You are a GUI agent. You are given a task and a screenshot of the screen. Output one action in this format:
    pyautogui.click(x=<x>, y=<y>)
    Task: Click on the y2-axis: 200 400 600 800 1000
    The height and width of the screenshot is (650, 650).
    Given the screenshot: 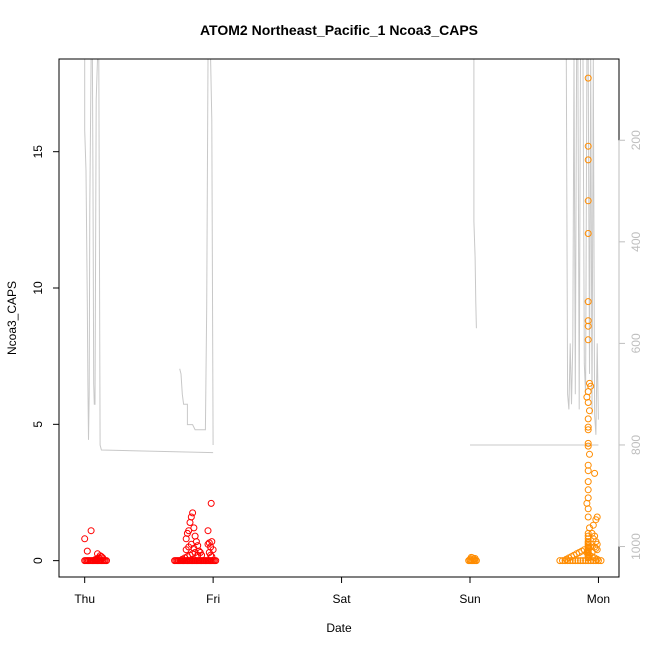 What is the action you would take?
    pyautogui.click(x=630, y=345)
    